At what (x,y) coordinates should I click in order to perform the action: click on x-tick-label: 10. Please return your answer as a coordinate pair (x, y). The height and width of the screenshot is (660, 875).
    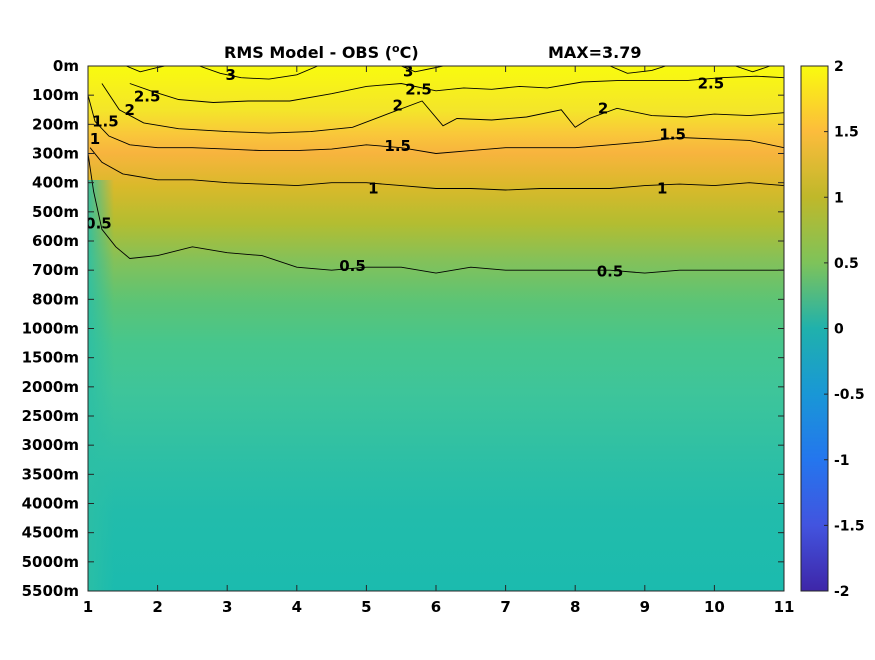
    Looking at the image, I should click on (714, 607).